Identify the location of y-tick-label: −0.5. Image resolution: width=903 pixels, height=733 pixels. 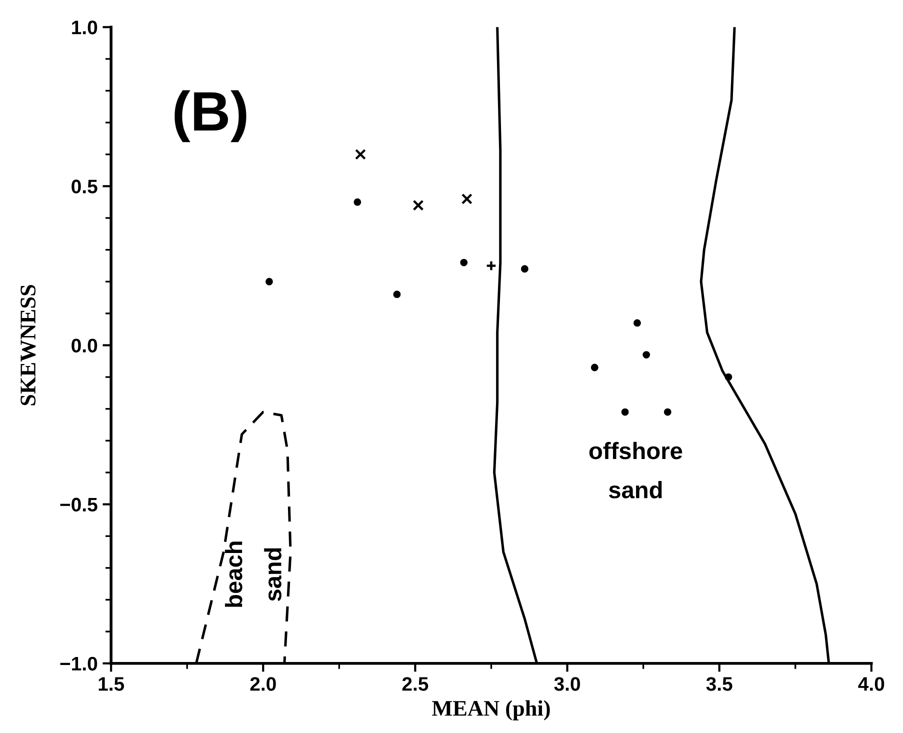
(79, 505).